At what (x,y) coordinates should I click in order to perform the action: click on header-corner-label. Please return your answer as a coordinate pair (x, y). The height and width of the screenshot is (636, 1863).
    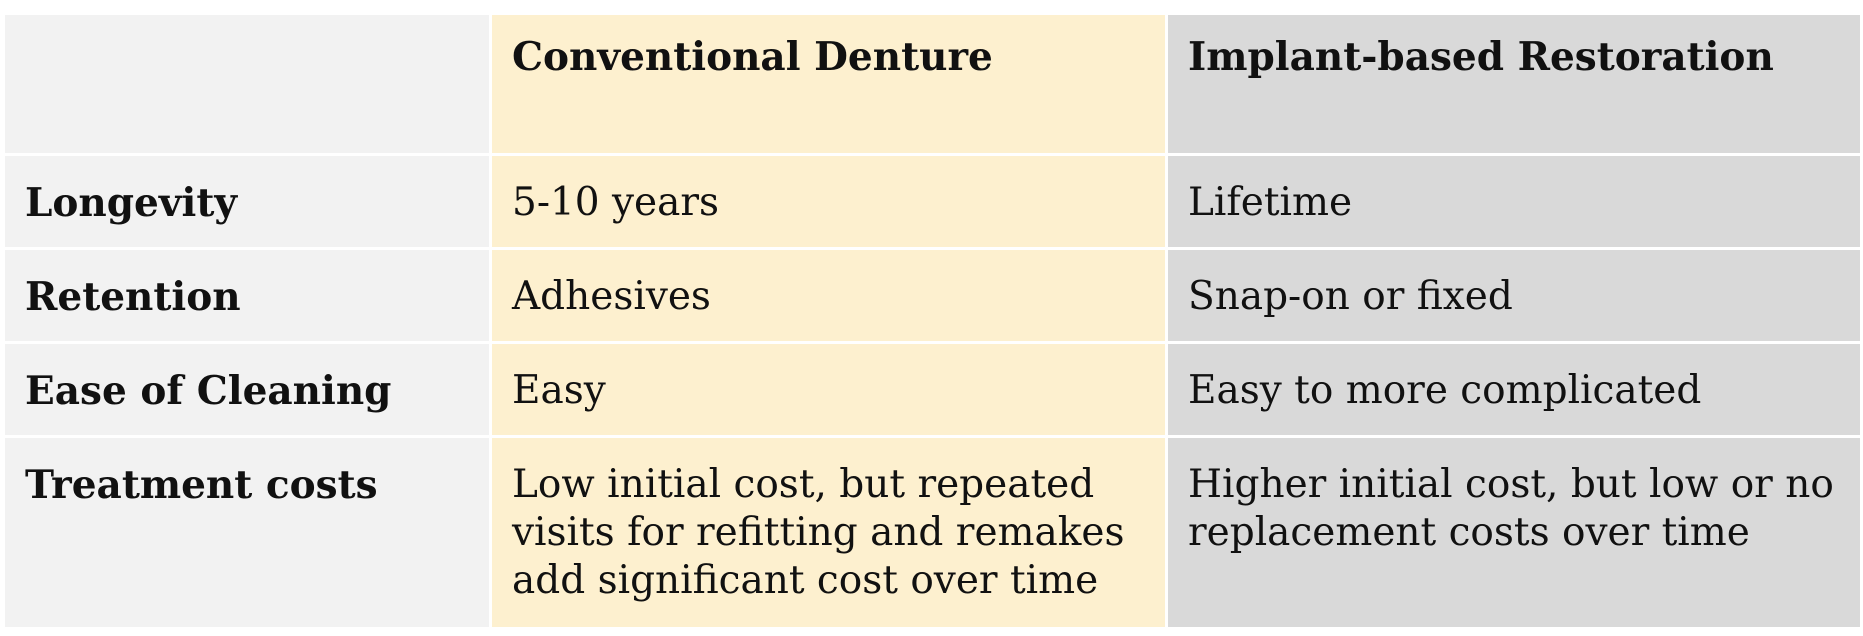
    Looking at the image, I should click on (247, 24).